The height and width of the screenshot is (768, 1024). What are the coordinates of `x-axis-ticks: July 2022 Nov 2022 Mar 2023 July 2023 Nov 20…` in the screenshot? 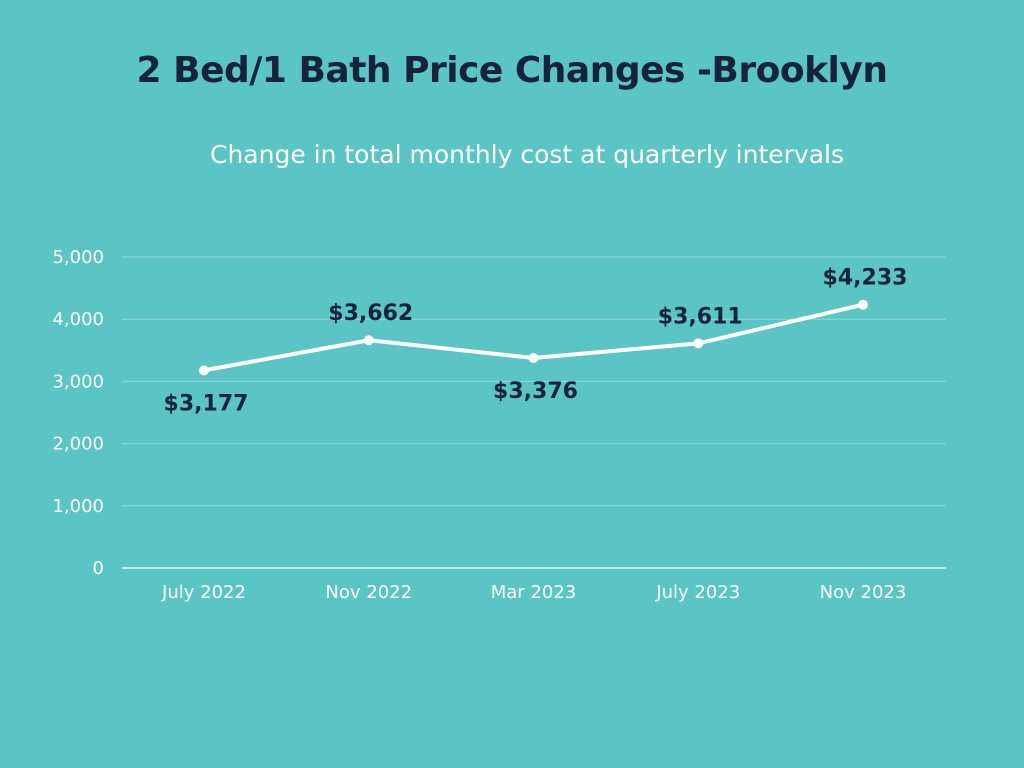 It's located at (533, 592).